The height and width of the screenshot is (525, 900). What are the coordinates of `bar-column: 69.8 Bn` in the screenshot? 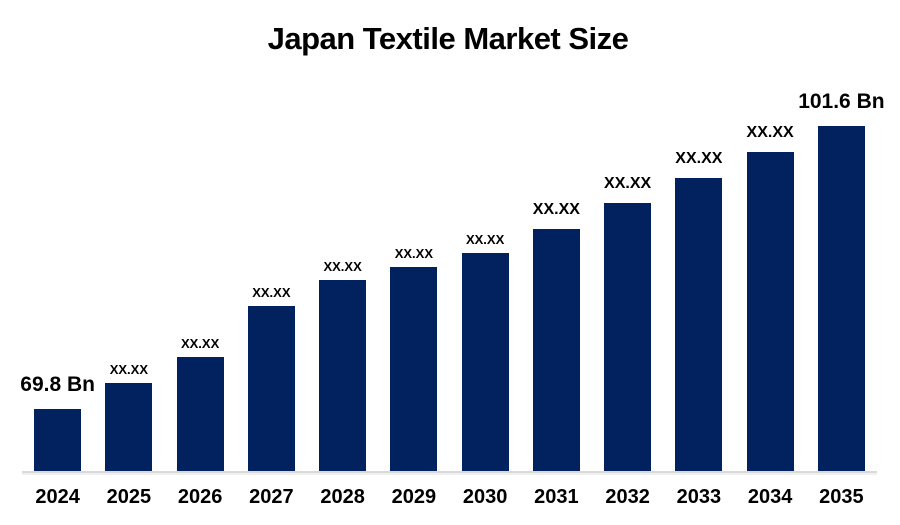 It's located at (57, 422).